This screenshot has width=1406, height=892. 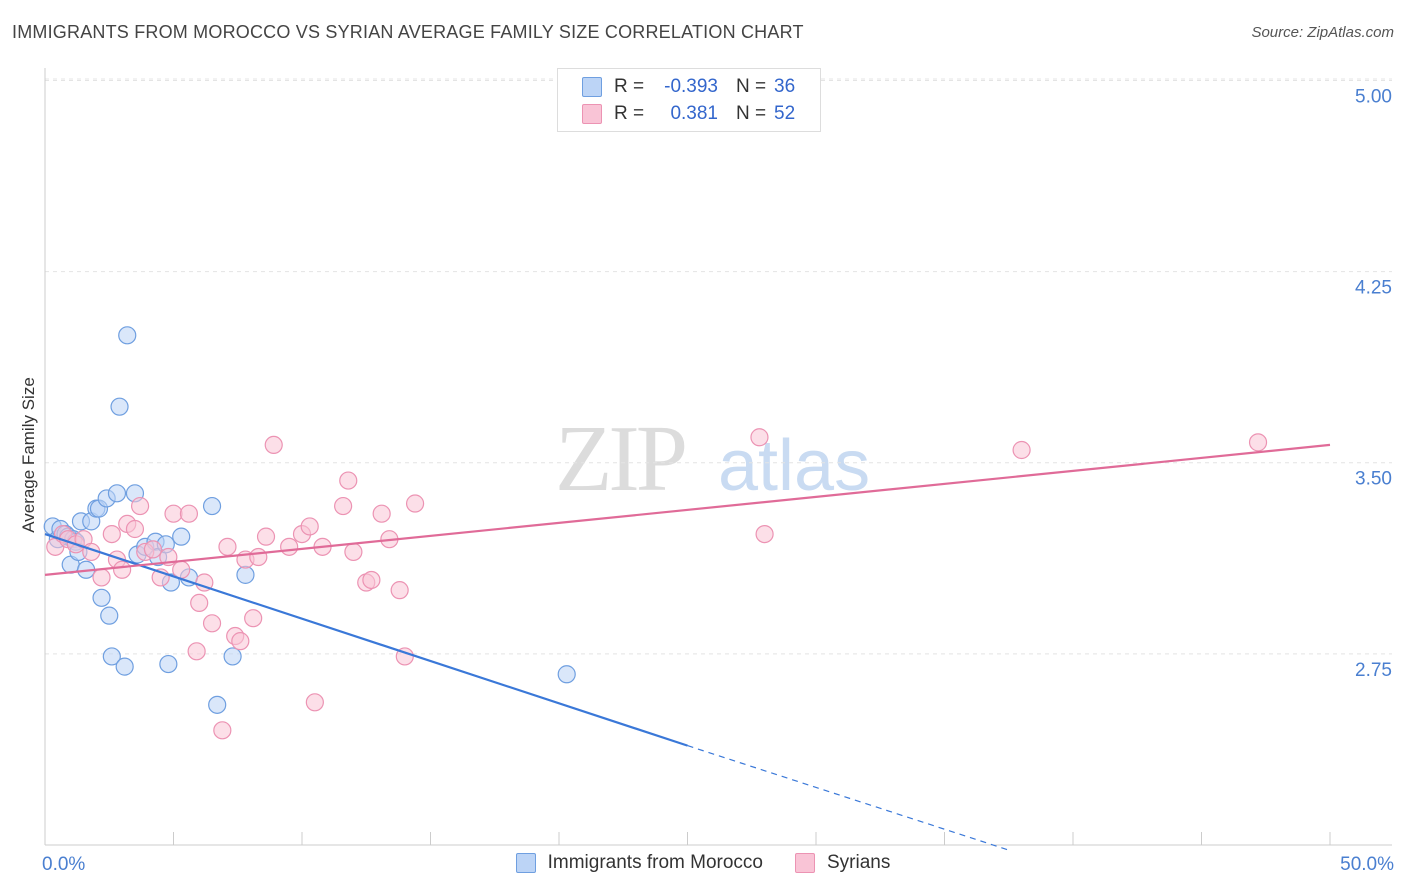 I want to click on source-label: Source: ZipAtlas.com, so click(x=1322, y=32).